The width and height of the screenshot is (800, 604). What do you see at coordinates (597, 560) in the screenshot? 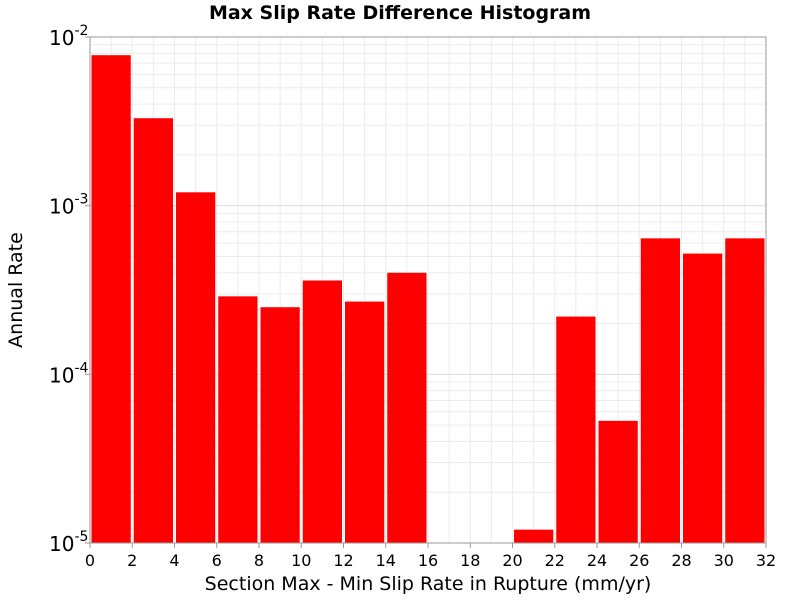
I see `x-tick-label: 24` at bounding box center [597, 560].